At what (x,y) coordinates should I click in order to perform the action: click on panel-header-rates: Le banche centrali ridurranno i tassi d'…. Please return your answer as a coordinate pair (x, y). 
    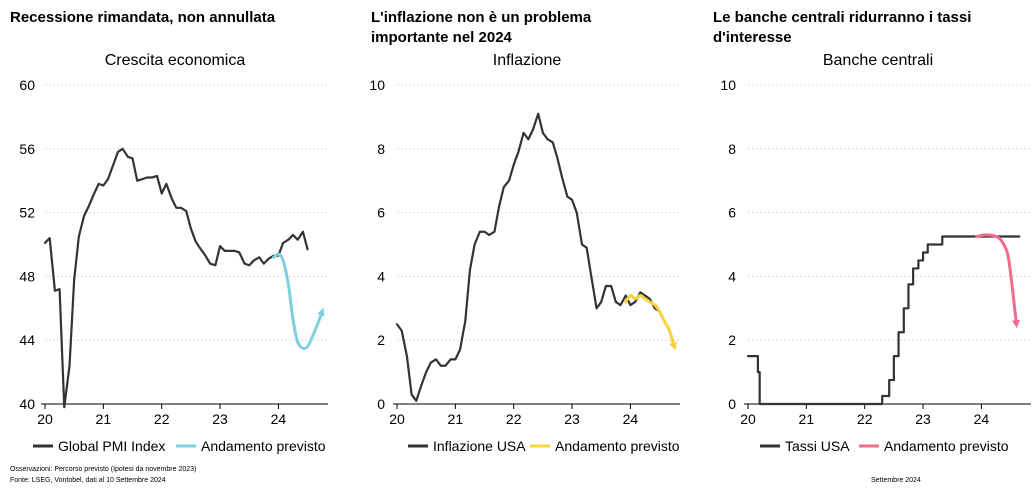
    Looking at the image, I should click on (842, 27).